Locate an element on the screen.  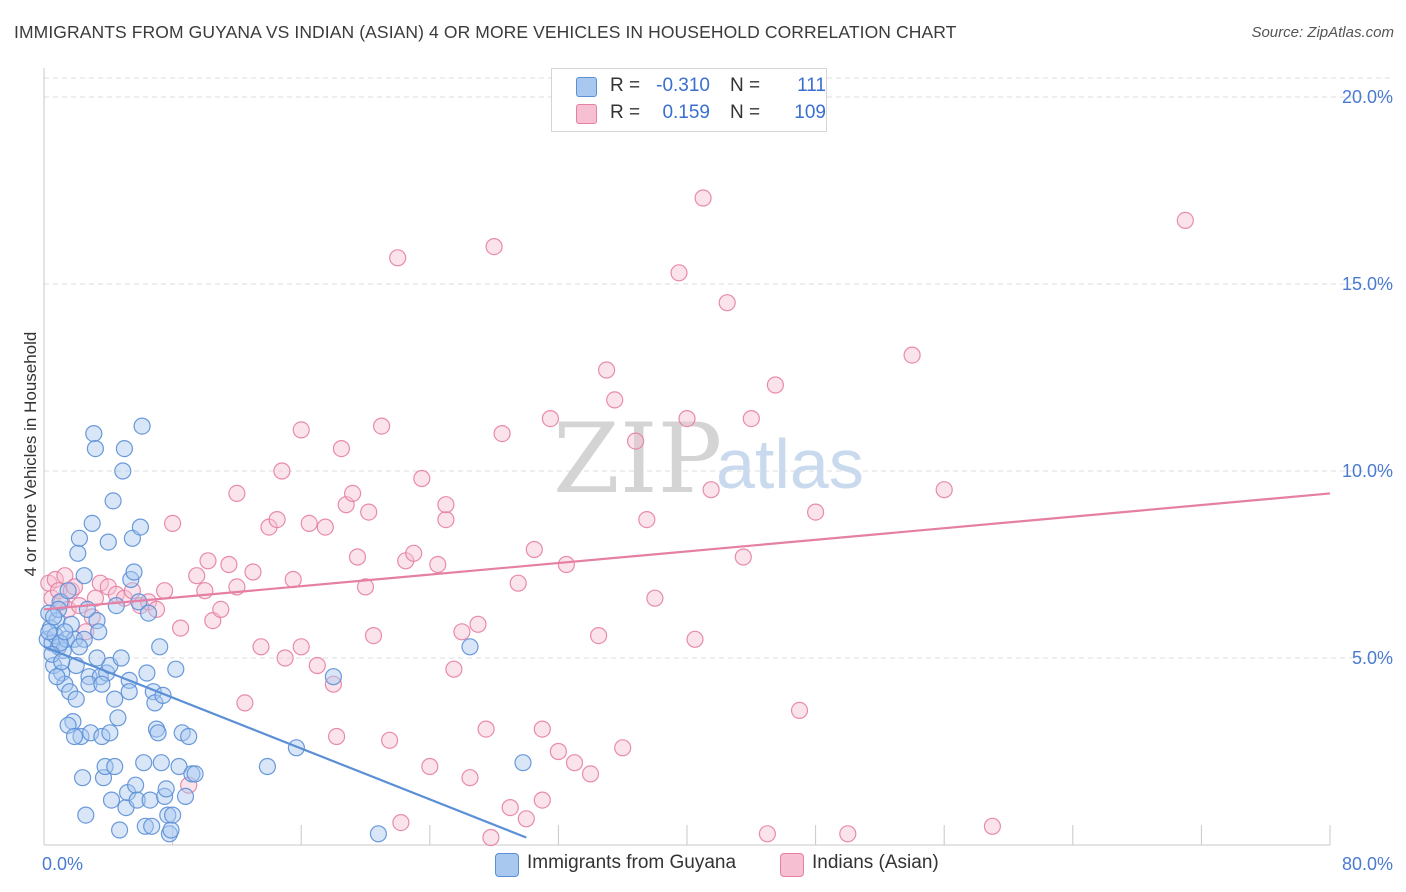
trend-line-guyana is located at coordinates (285, 742).